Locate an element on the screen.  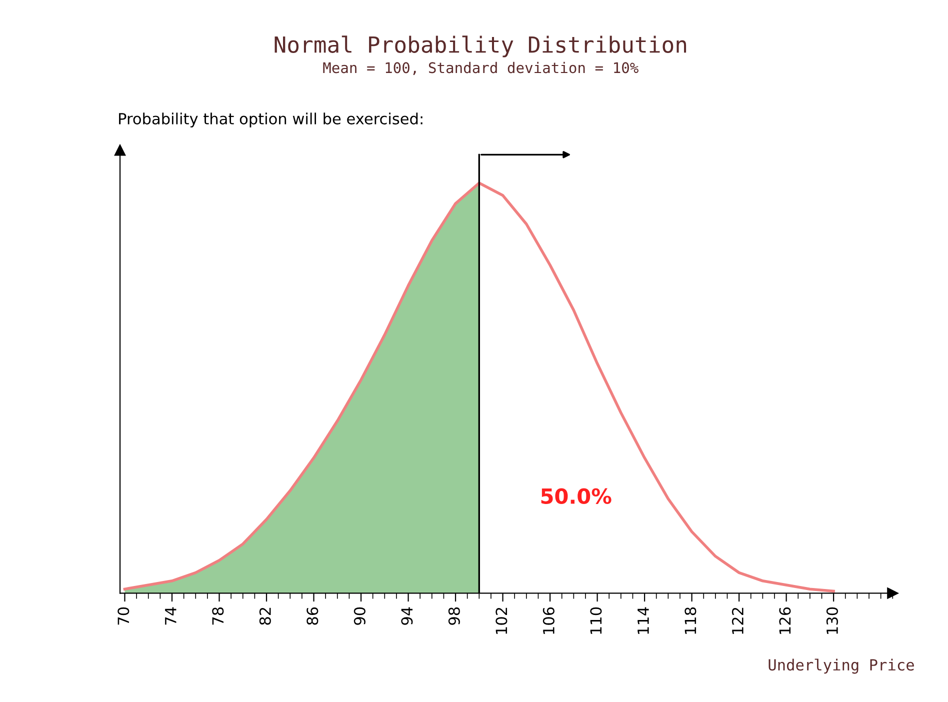
annotation: 50.0% is located at coordinates (576, 496).